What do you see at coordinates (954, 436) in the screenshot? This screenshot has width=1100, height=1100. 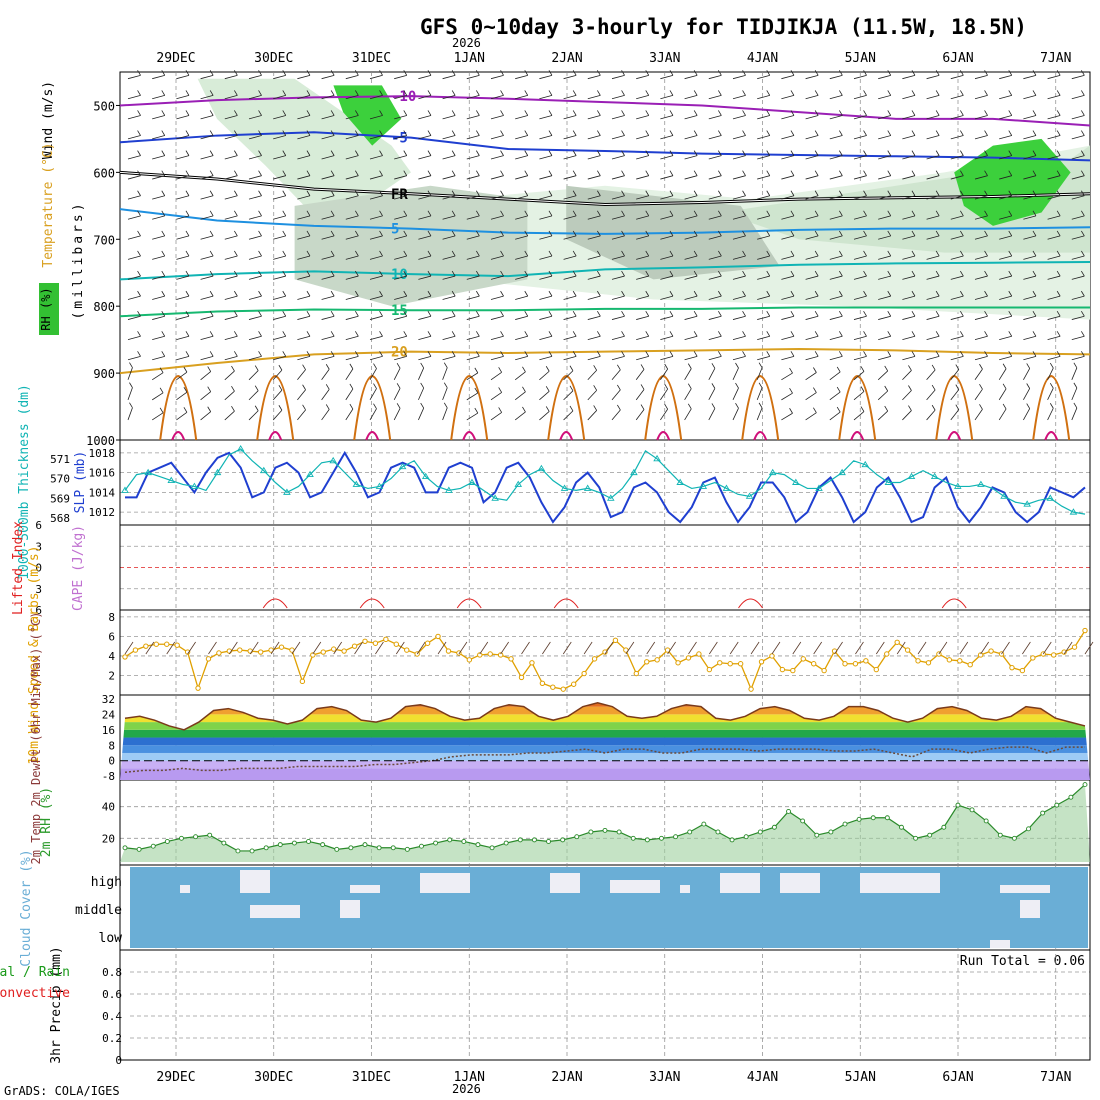 I see `surface-hot-contour` at bounding box center [954, 436].